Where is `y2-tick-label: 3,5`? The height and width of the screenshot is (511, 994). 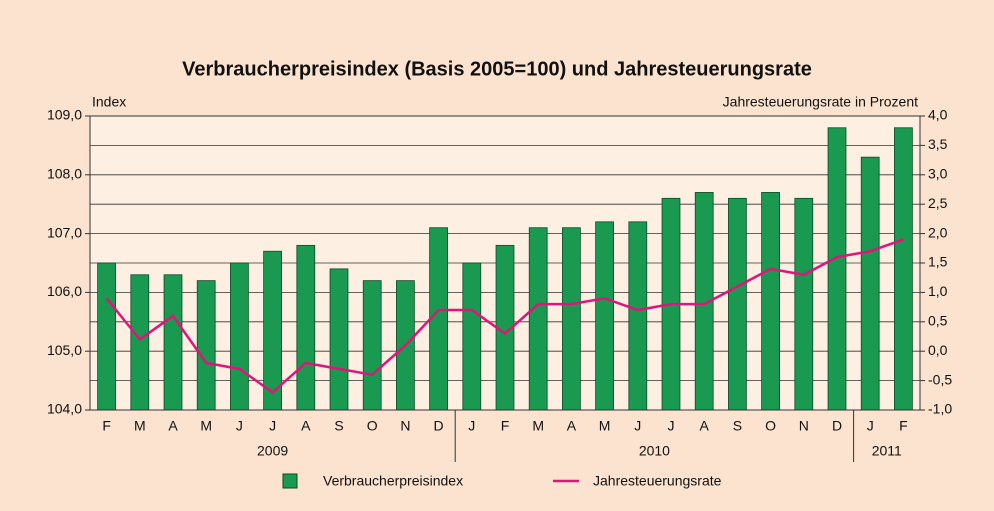
y2-tick-label: 3,5 is located at coordinates (938, 144).